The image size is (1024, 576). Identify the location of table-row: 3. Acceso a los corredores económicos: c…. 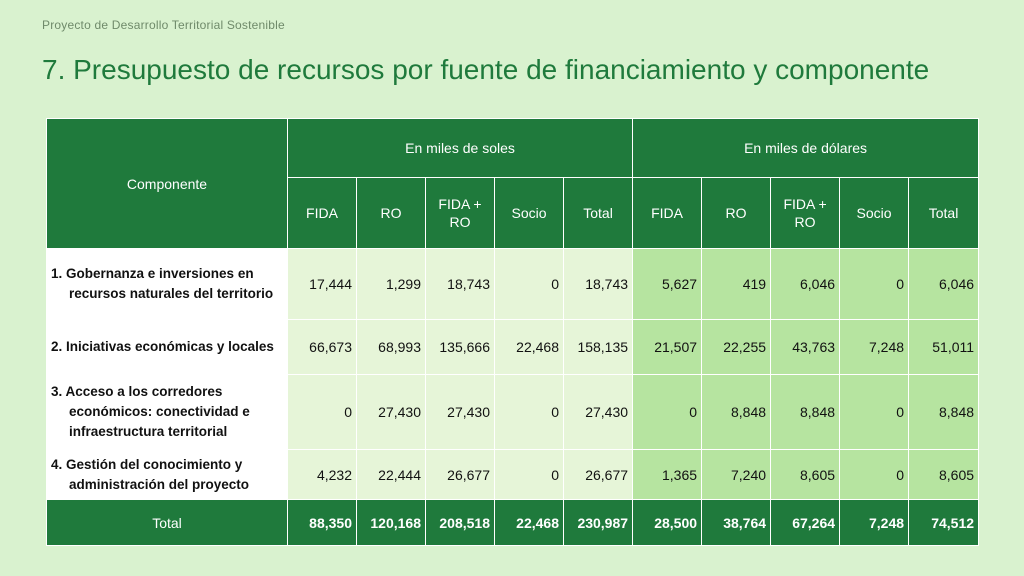
(513, 412).